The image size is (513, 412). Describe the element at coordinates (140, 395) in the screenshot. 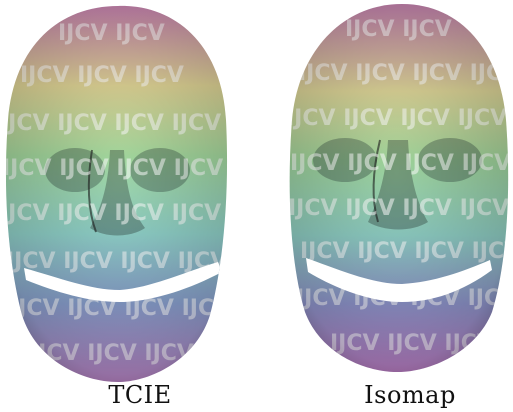

I see `caption-tcie: TCIE` at that location.